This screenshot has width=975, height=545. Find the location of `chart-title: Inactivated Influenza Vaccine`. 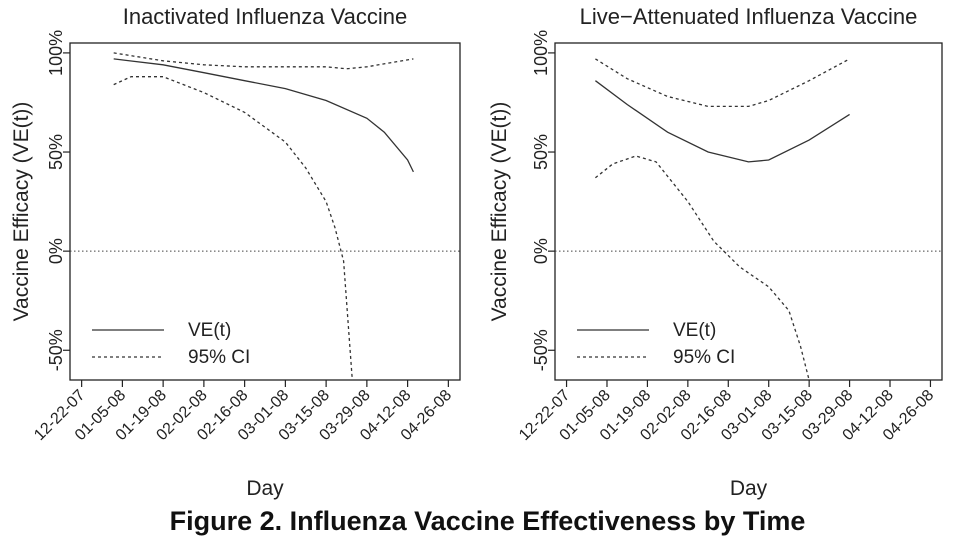

chart-title: Inactivated Influenza Vaccine is located at coordinates (265, 16).